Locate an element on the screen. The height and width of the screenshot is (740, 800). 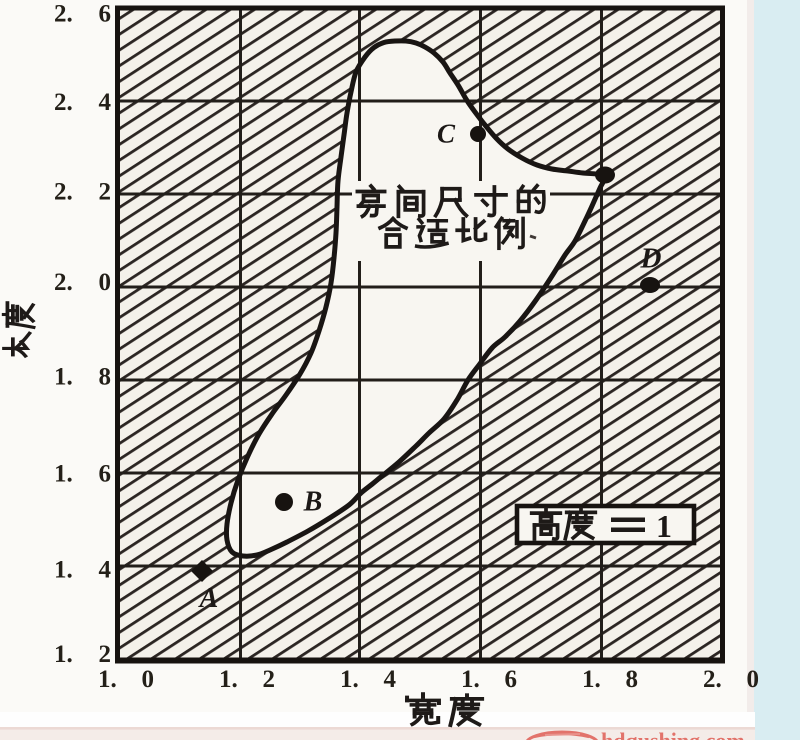
svg-text: C is located at coordinates (446, 134).